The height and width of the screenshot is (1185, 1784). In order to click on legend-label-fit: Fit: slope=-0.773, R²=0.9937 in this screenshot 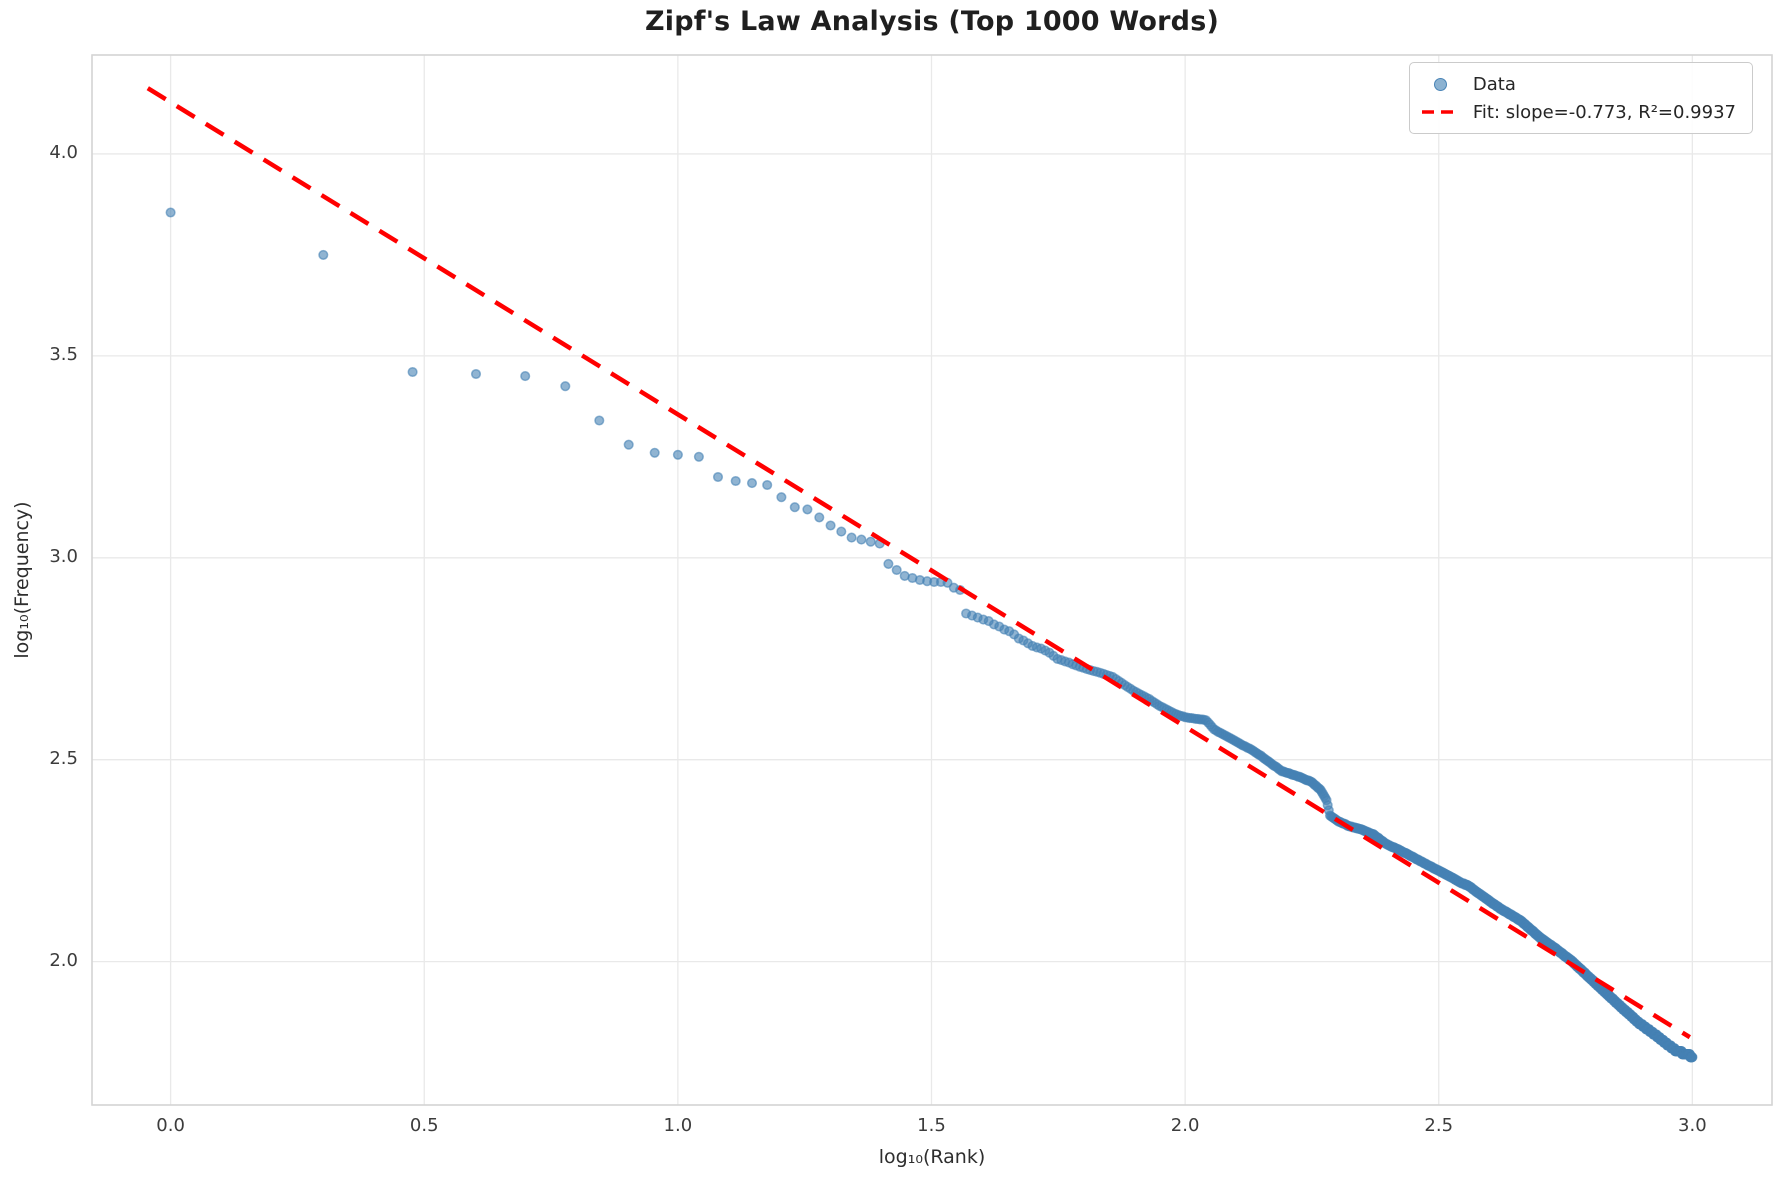, I will do `click(1604, 112)`.